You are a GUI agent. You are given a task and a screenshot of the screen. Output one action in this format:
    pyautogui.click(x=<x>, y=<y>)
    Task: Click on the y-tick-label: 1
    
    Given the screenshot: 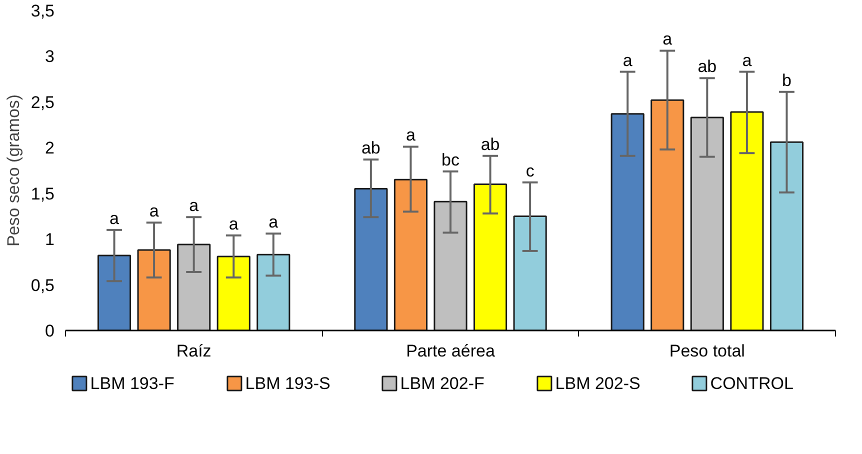 What is the action you would take?
    pyautogui.click(x=50, y=240)
    